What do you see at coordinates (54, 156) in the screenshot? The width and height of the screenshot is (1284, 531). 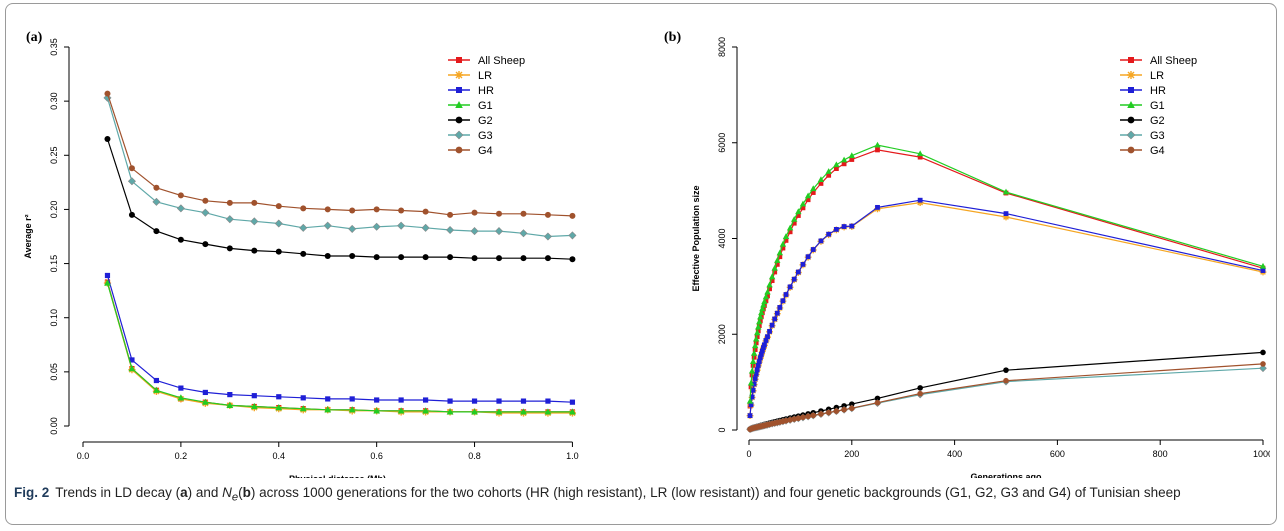 I see `chart-a-y-tick-label: 0.25` at bounding box center [54, 156].